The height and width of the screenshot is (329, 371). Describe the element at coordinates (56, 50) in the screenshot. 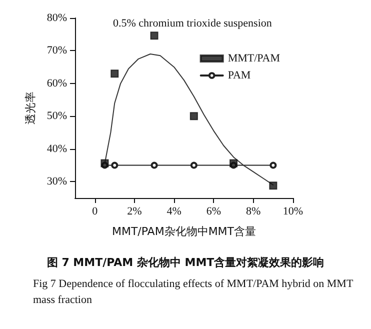

I see `y-tick-label: 70%` at that location.